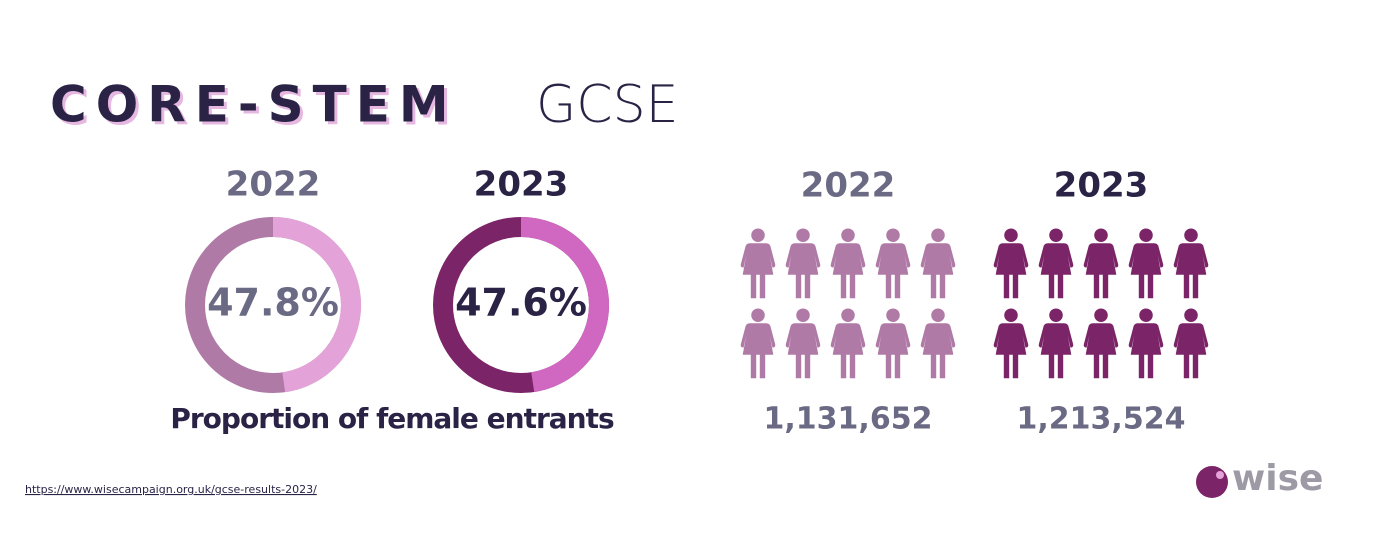  I want to click on donut-label: 47.8%, so click(273, 303).